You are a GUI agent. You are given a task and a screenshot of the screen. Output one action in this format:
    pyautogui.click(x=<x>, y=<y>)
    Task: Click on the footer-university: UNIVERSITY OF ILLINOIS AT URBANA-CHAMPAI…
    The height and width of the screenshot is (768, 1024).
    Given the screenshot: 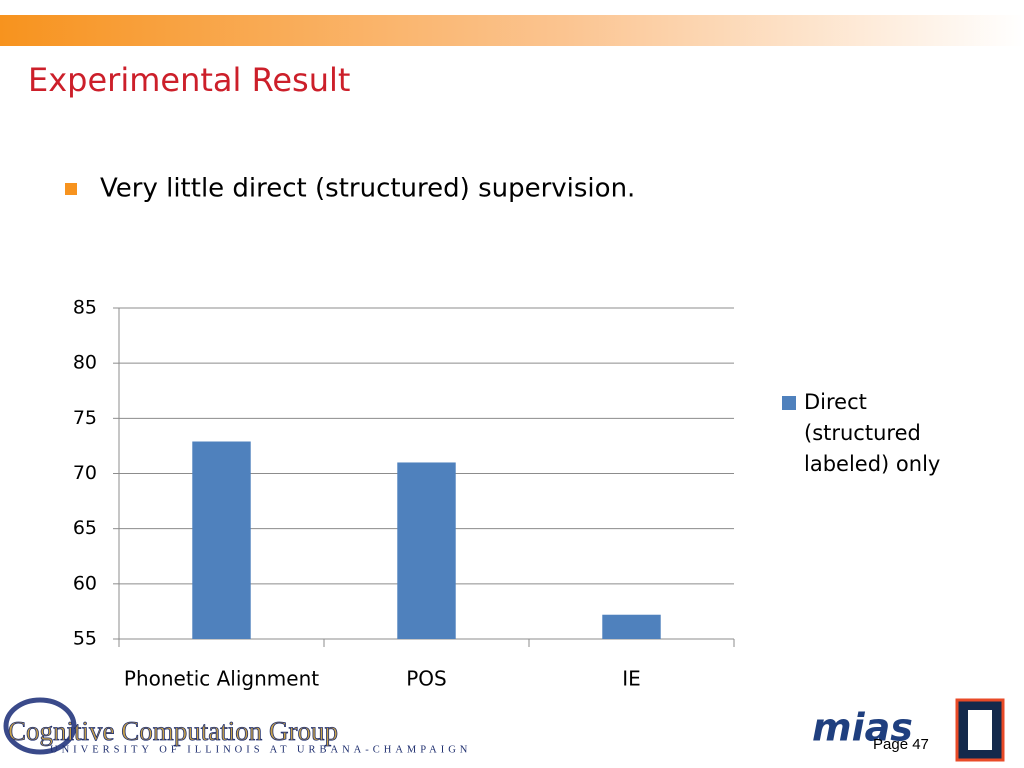 What is the action you would take?
    pyautogui.click(x=260, y=749)
    